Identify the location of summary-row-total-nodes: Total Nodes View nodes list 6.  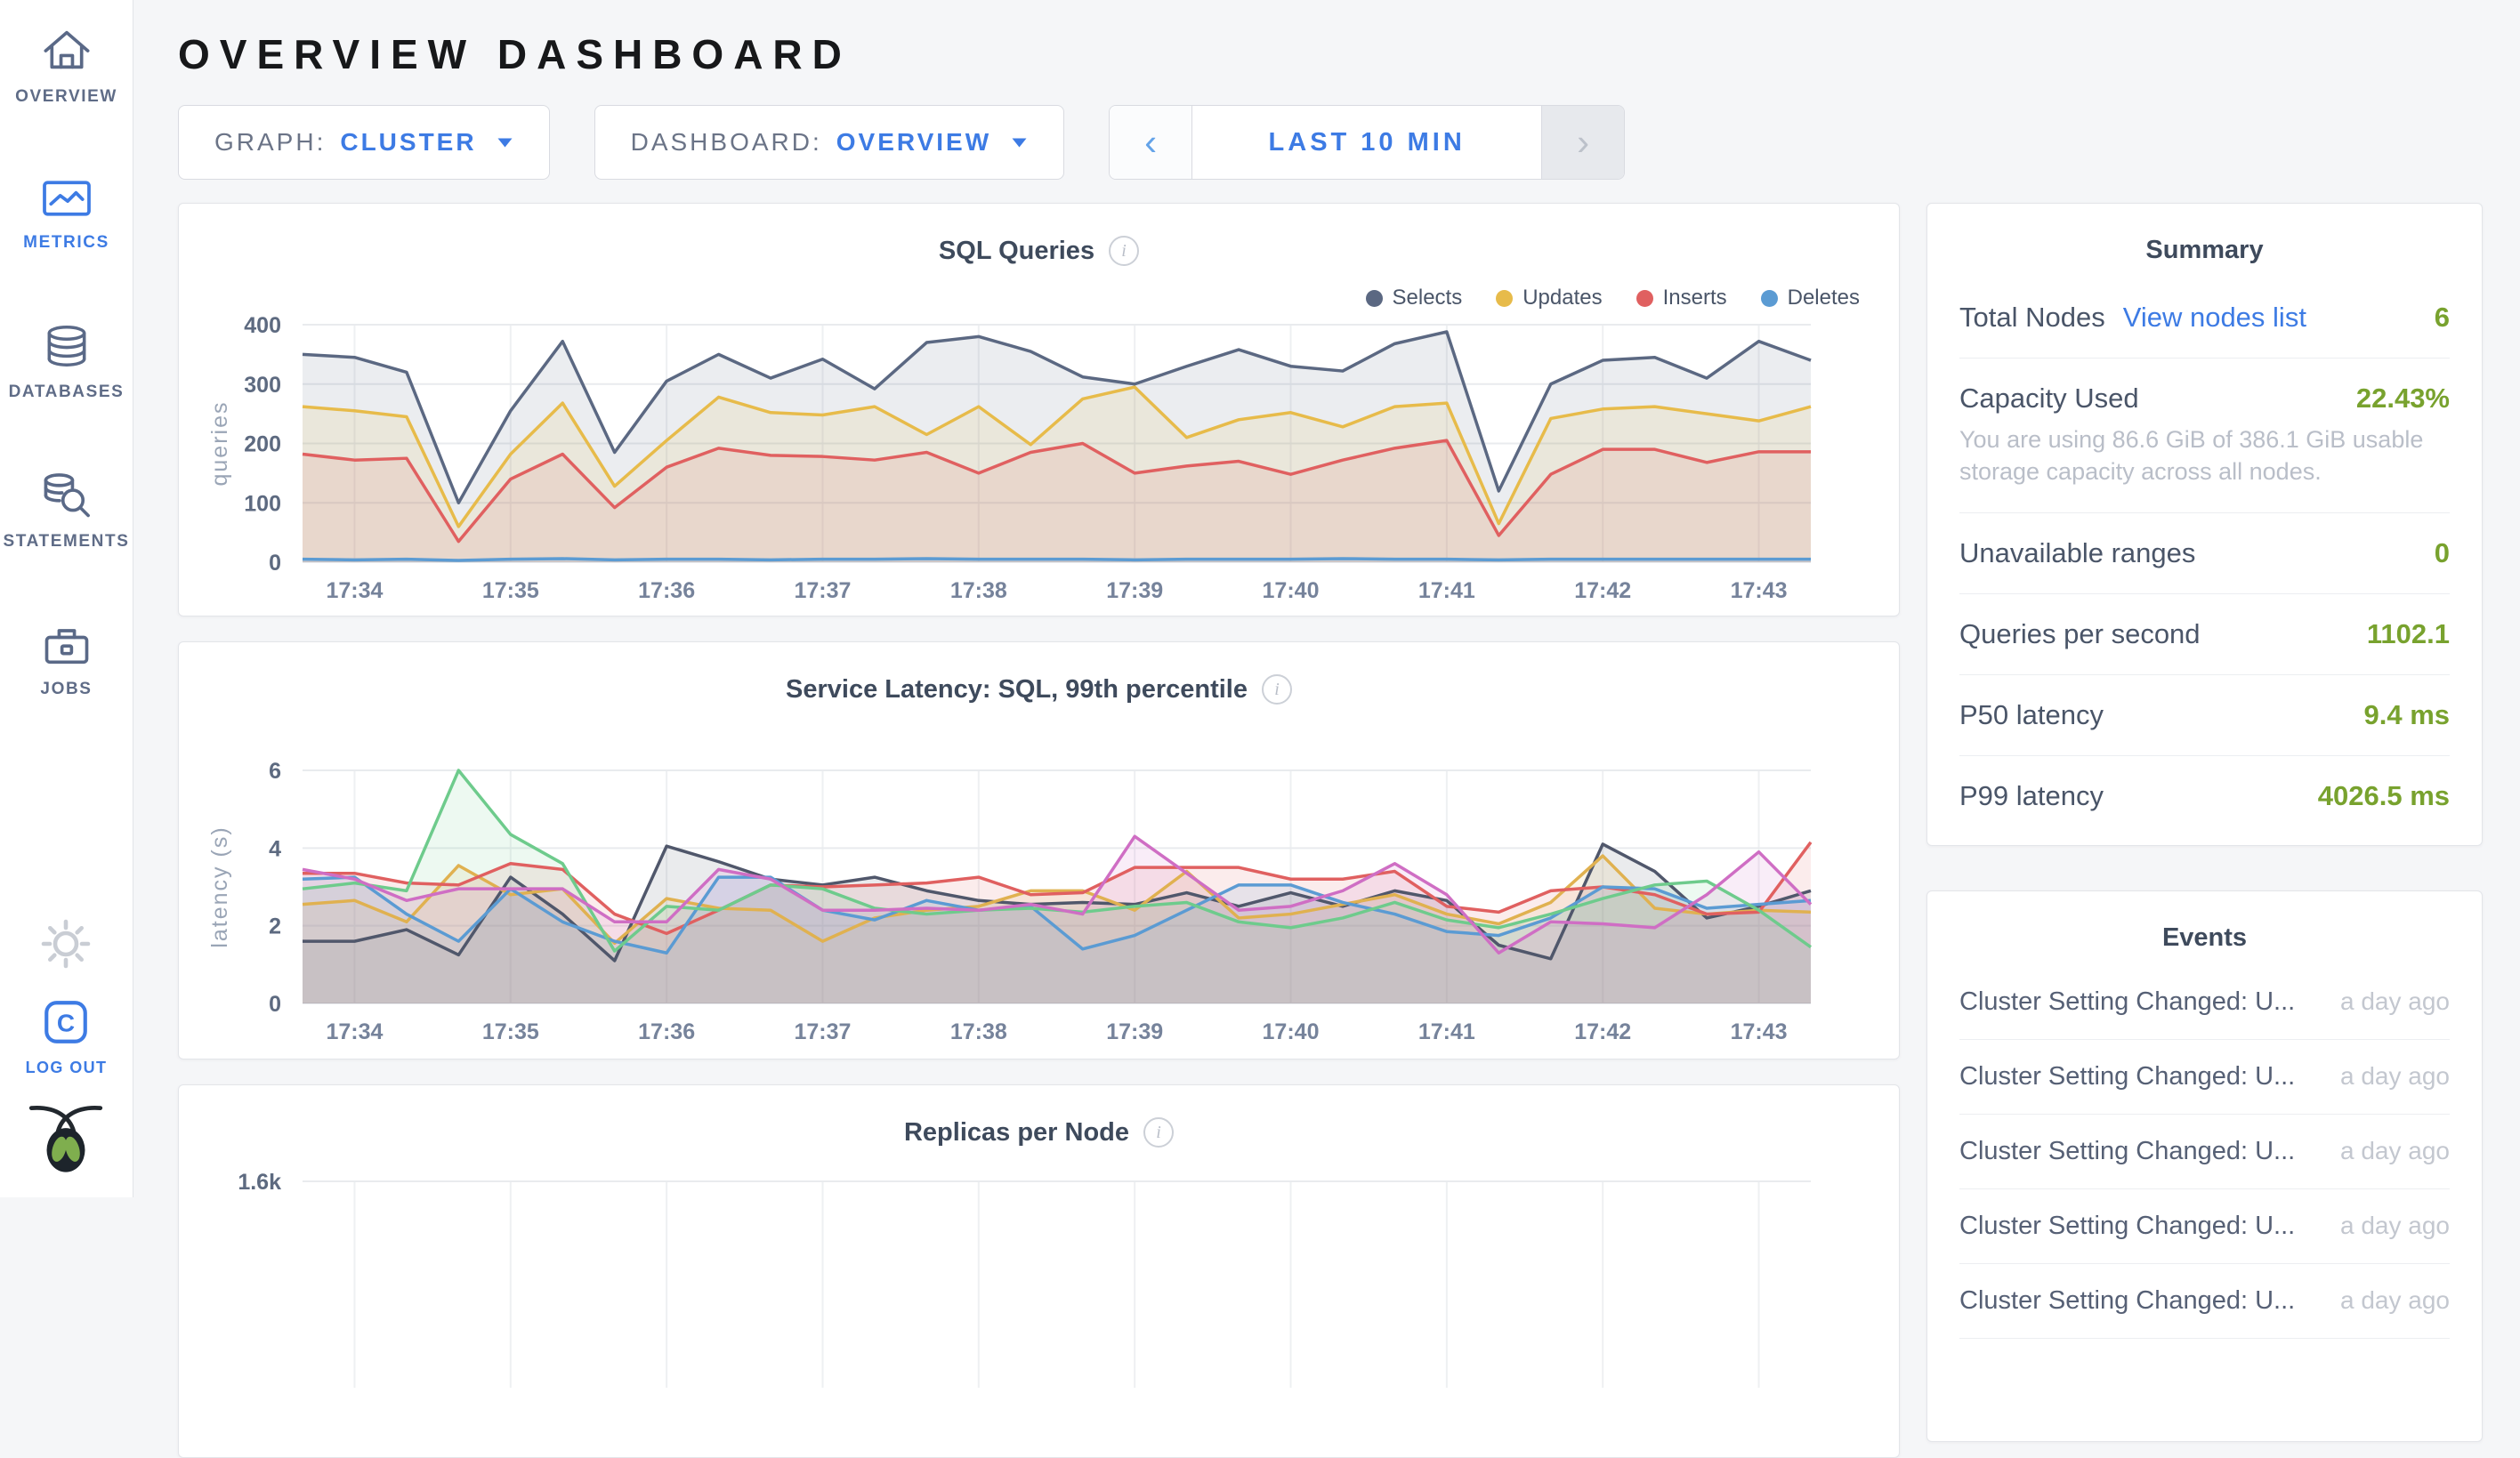
(2204, 318).